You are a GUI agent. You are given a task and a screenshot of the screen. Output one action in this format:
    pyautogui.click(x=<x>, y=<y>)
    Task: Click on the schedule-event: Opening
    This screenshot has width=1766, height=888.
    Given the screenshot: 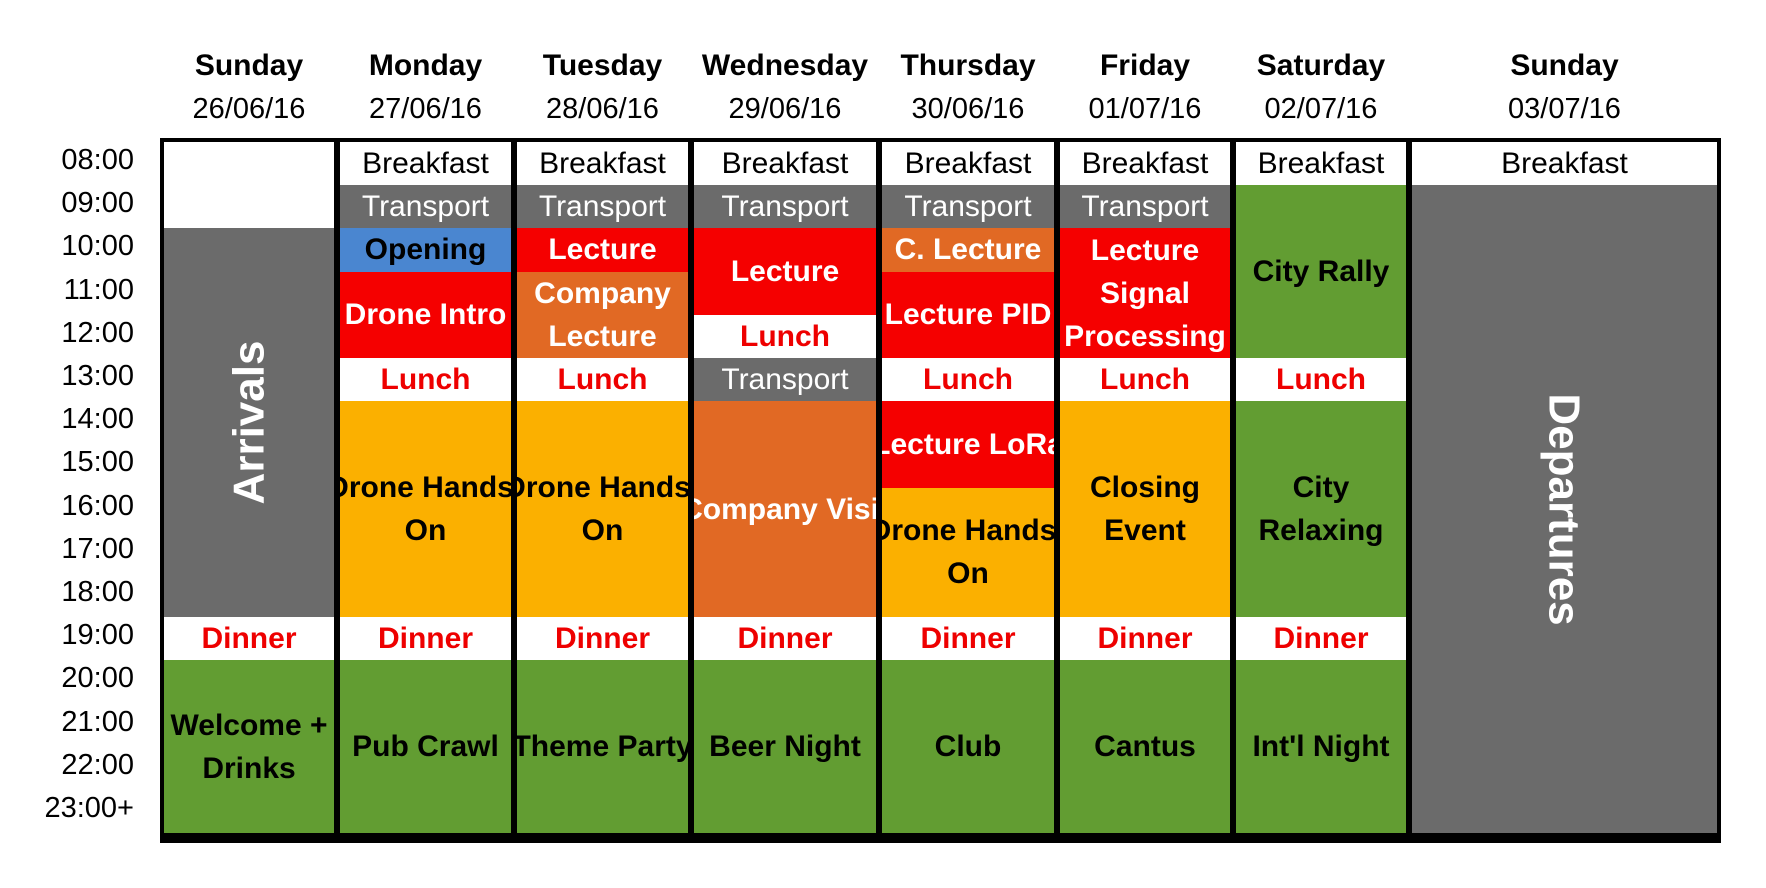 What is the action you would take?
    pyautogui.click(x=425, y=250)
    